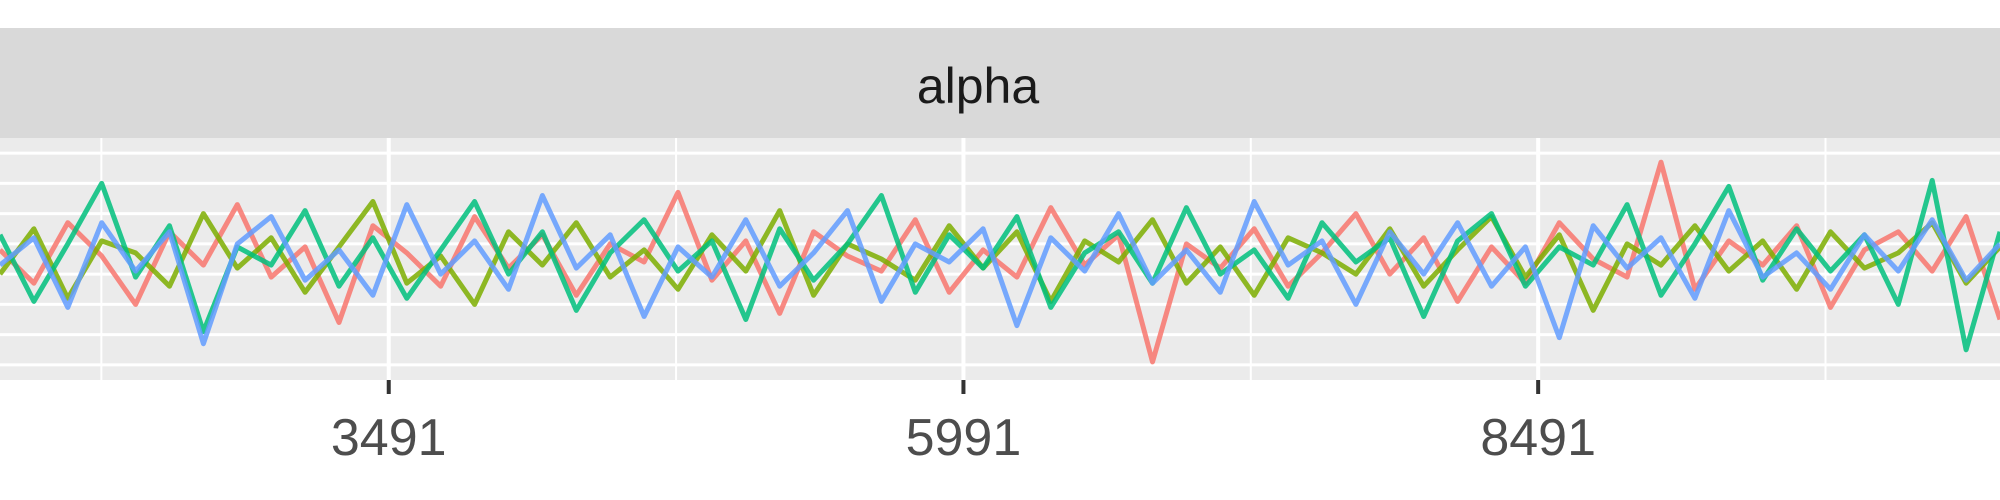 This screenshot has width=2000, height=500. I want to click on x-axis: 34915991849110991, so click(963, 423).